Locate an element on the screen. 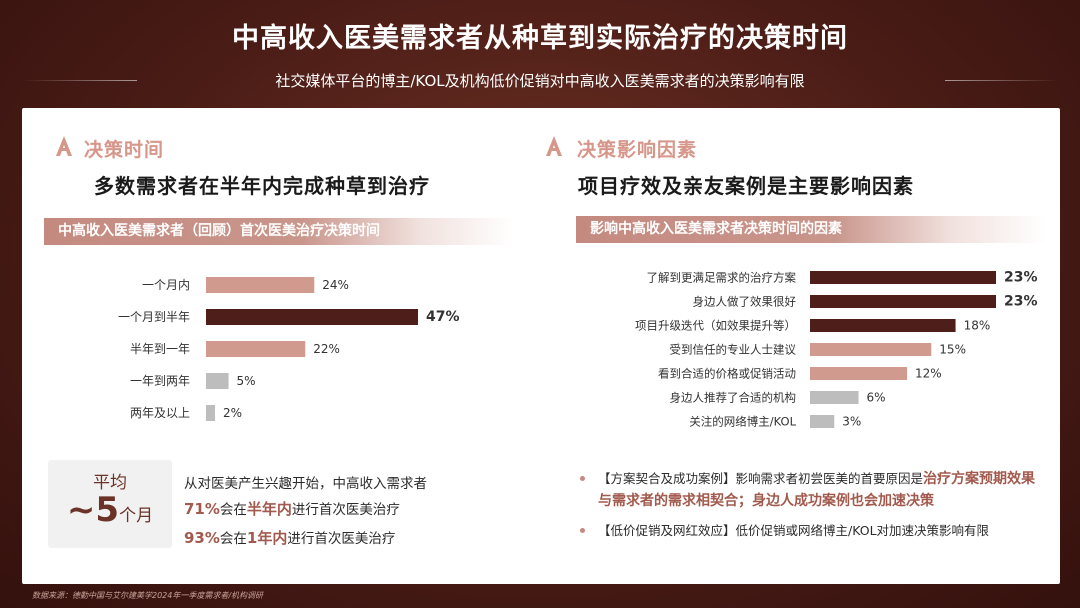 The height and width of the screenshot is (608, 1080). source-note: 数据来源：德勤中国与艾尔建美学2024年一季度需求者/机构调研 is located at coordinates (148, 595).